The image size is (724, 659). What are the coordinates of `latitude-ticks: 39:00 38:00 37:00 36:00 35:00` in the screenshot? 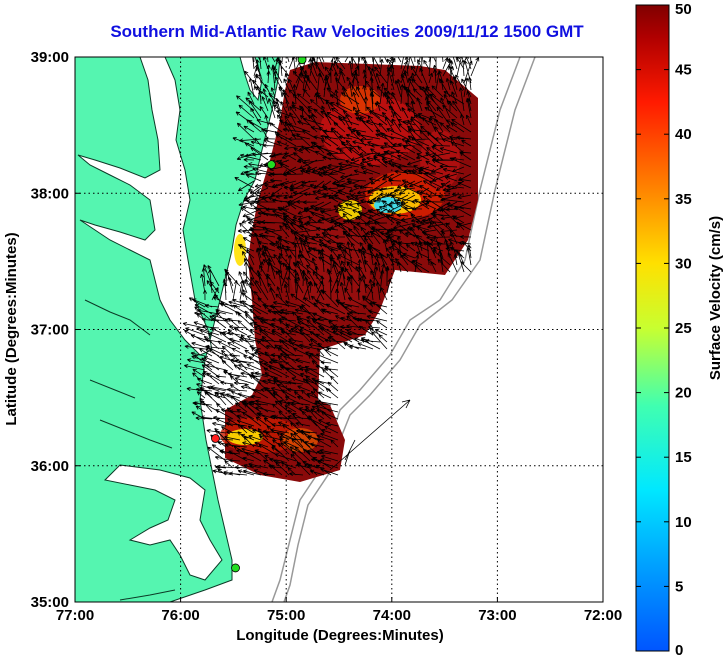 It's located at (55, 330).